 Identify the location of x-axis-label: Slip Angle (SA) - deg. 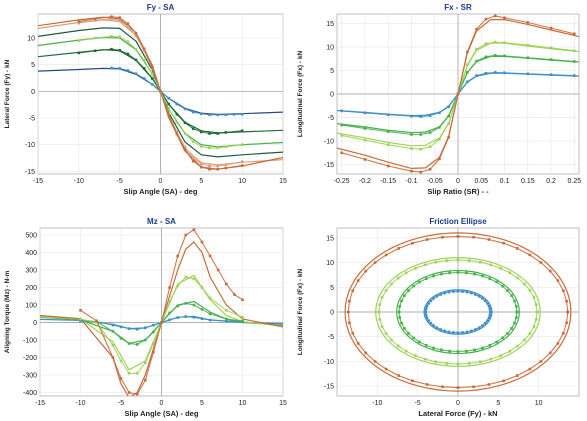
(162, 413).